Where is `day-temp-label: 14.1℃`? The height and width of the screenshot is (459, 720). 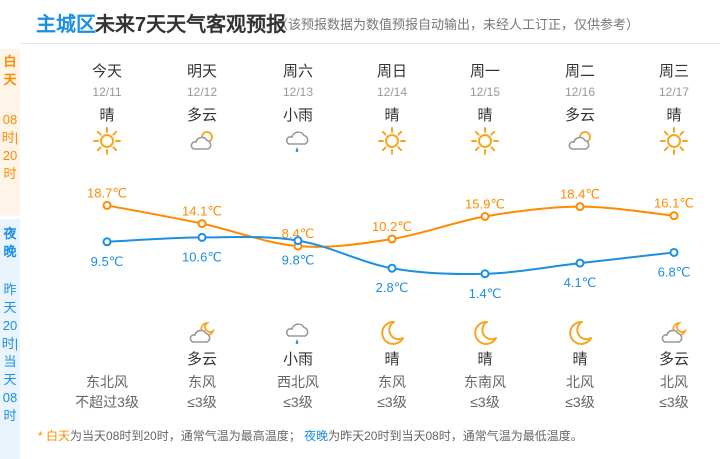 day-temp-label: 14.1℃ is located at coordinates (202, 211).